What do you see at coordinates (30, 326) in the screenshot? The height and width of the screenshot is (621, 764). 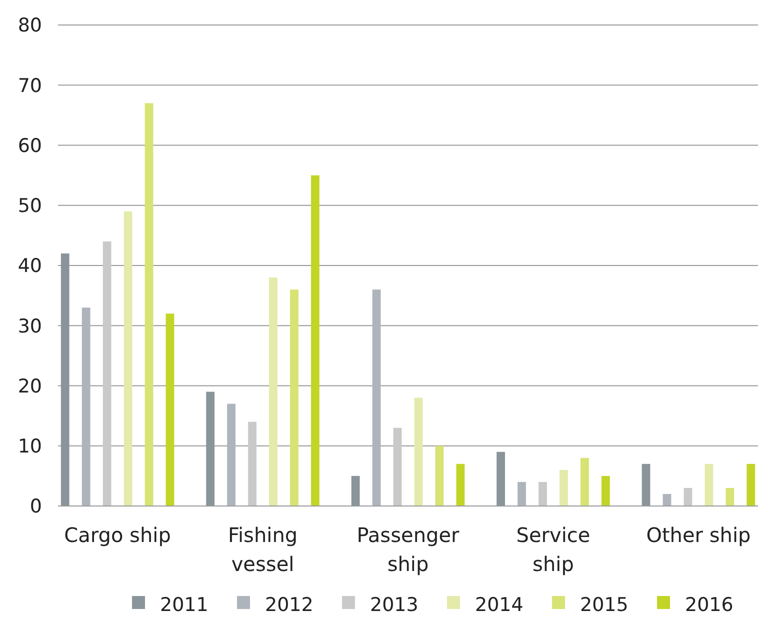 I see `y-tick-label: 30` at bounding box center [30, 326].